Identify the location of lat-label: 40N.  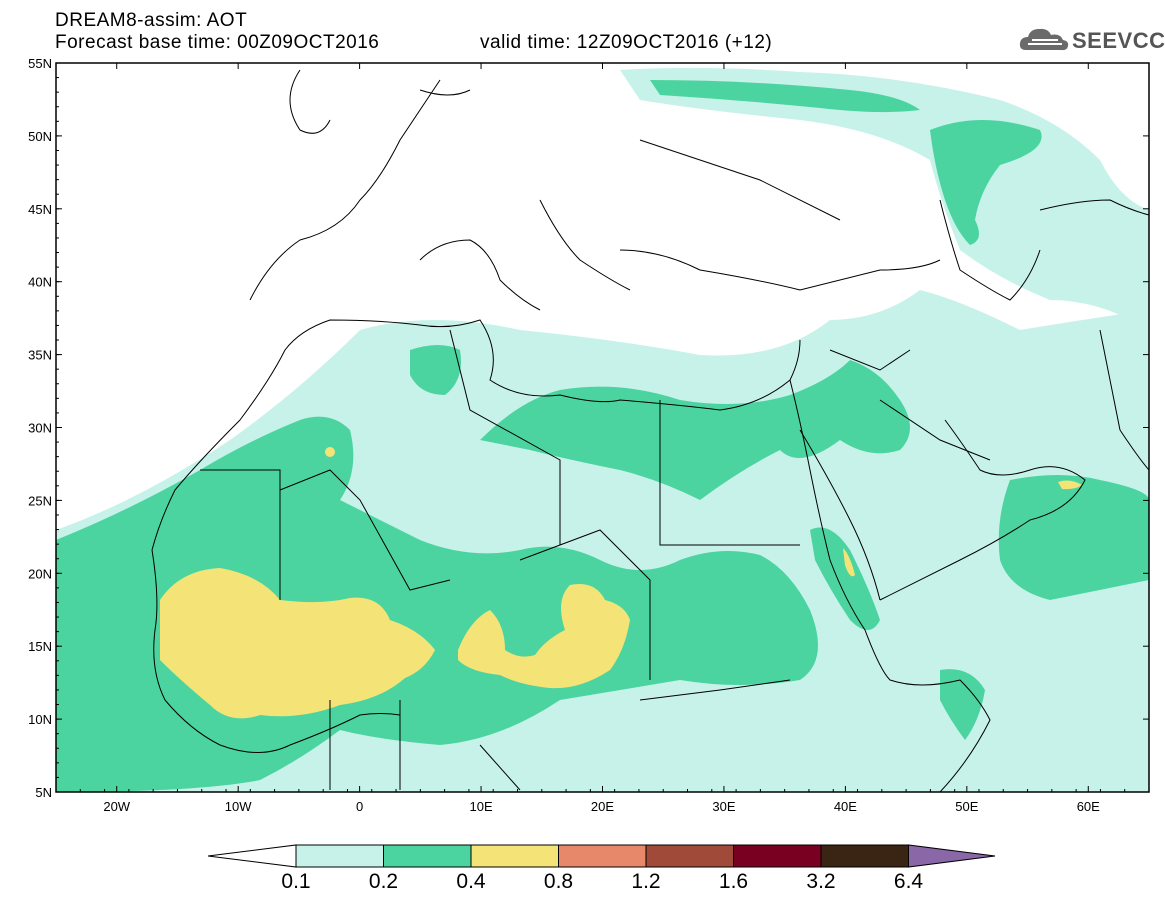
(40, 282).